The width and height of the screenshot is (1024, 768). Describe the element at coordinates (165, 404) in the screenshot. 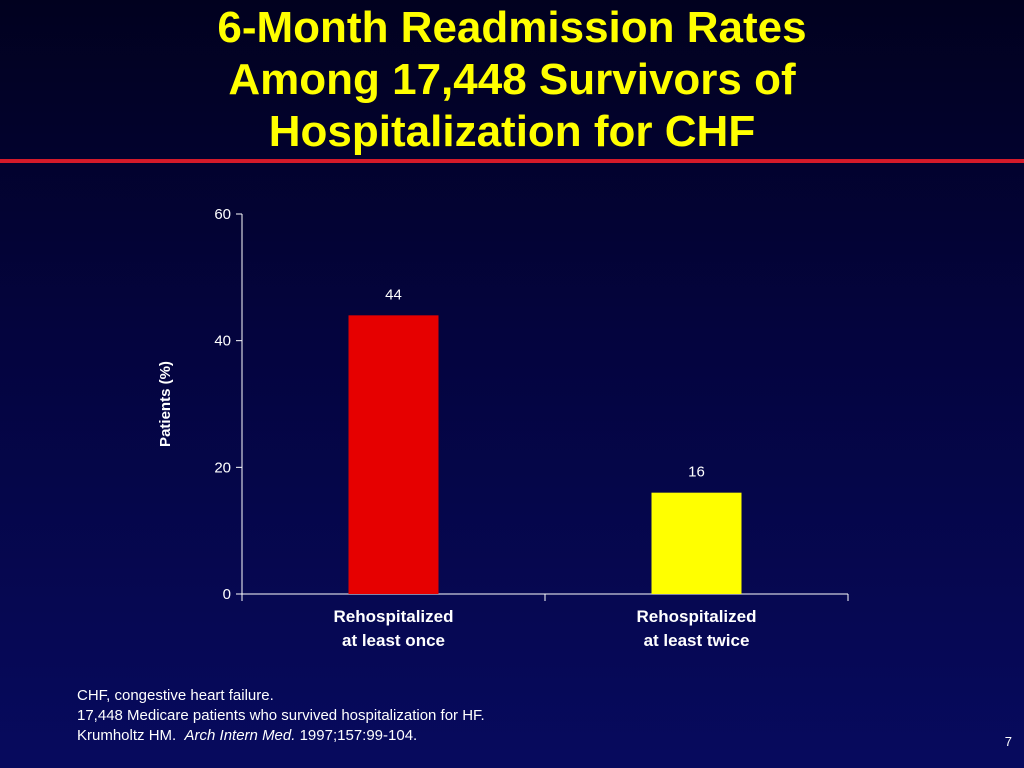

I see `y-axis-label: Patients (%)` at that location.